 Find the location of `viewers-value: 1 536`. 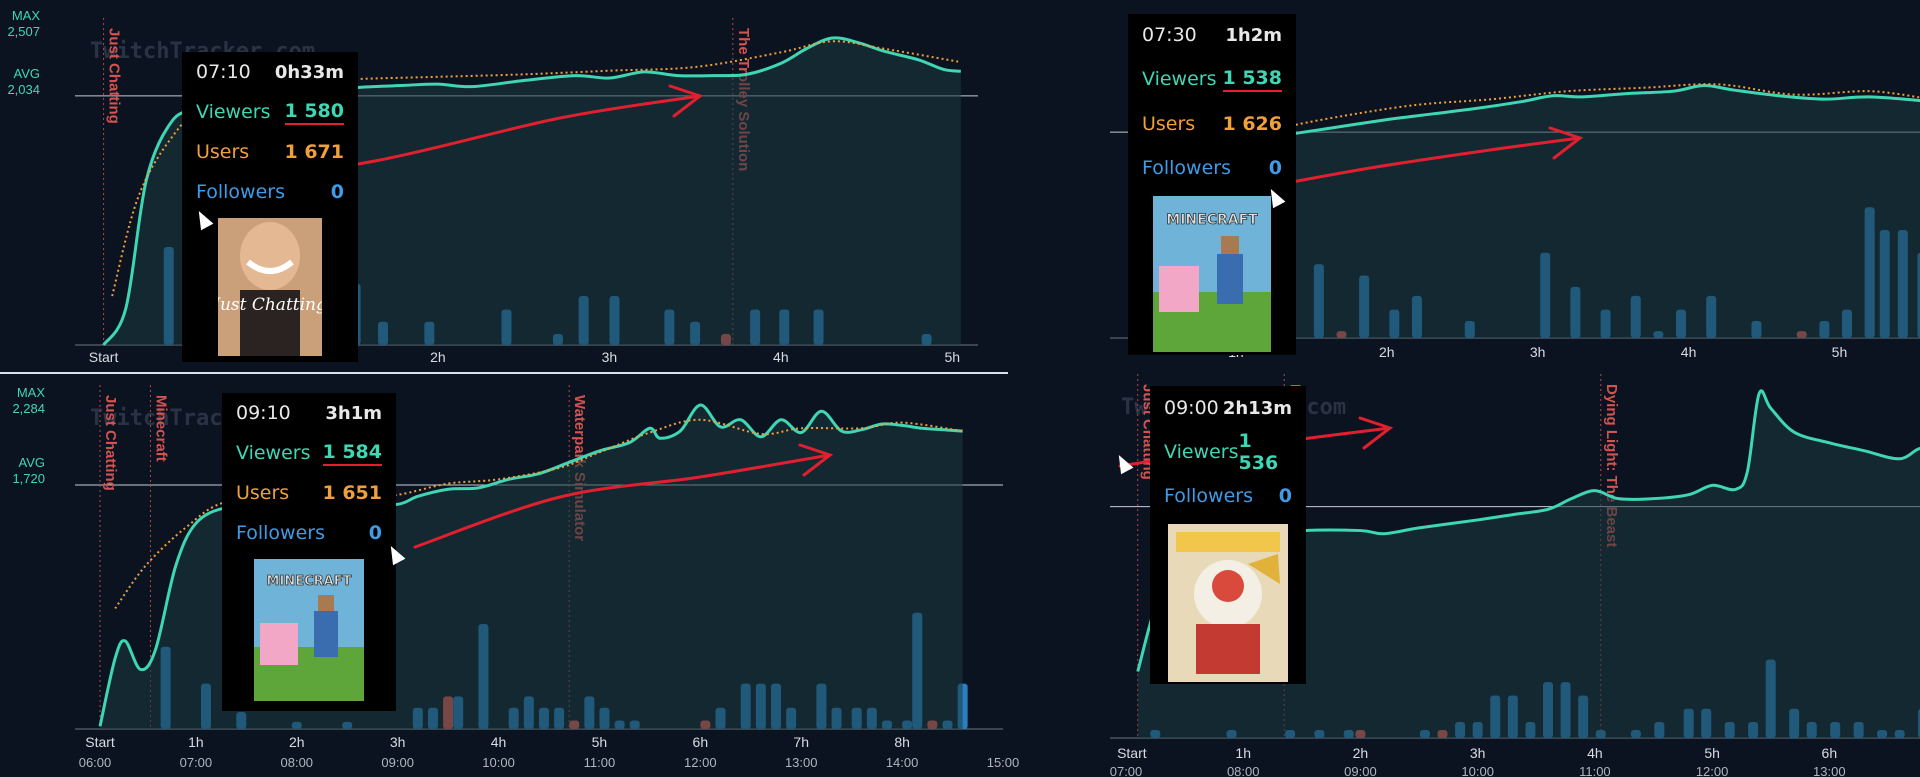

viewers-value: 1 536 is located at coordinates (1258, 452).